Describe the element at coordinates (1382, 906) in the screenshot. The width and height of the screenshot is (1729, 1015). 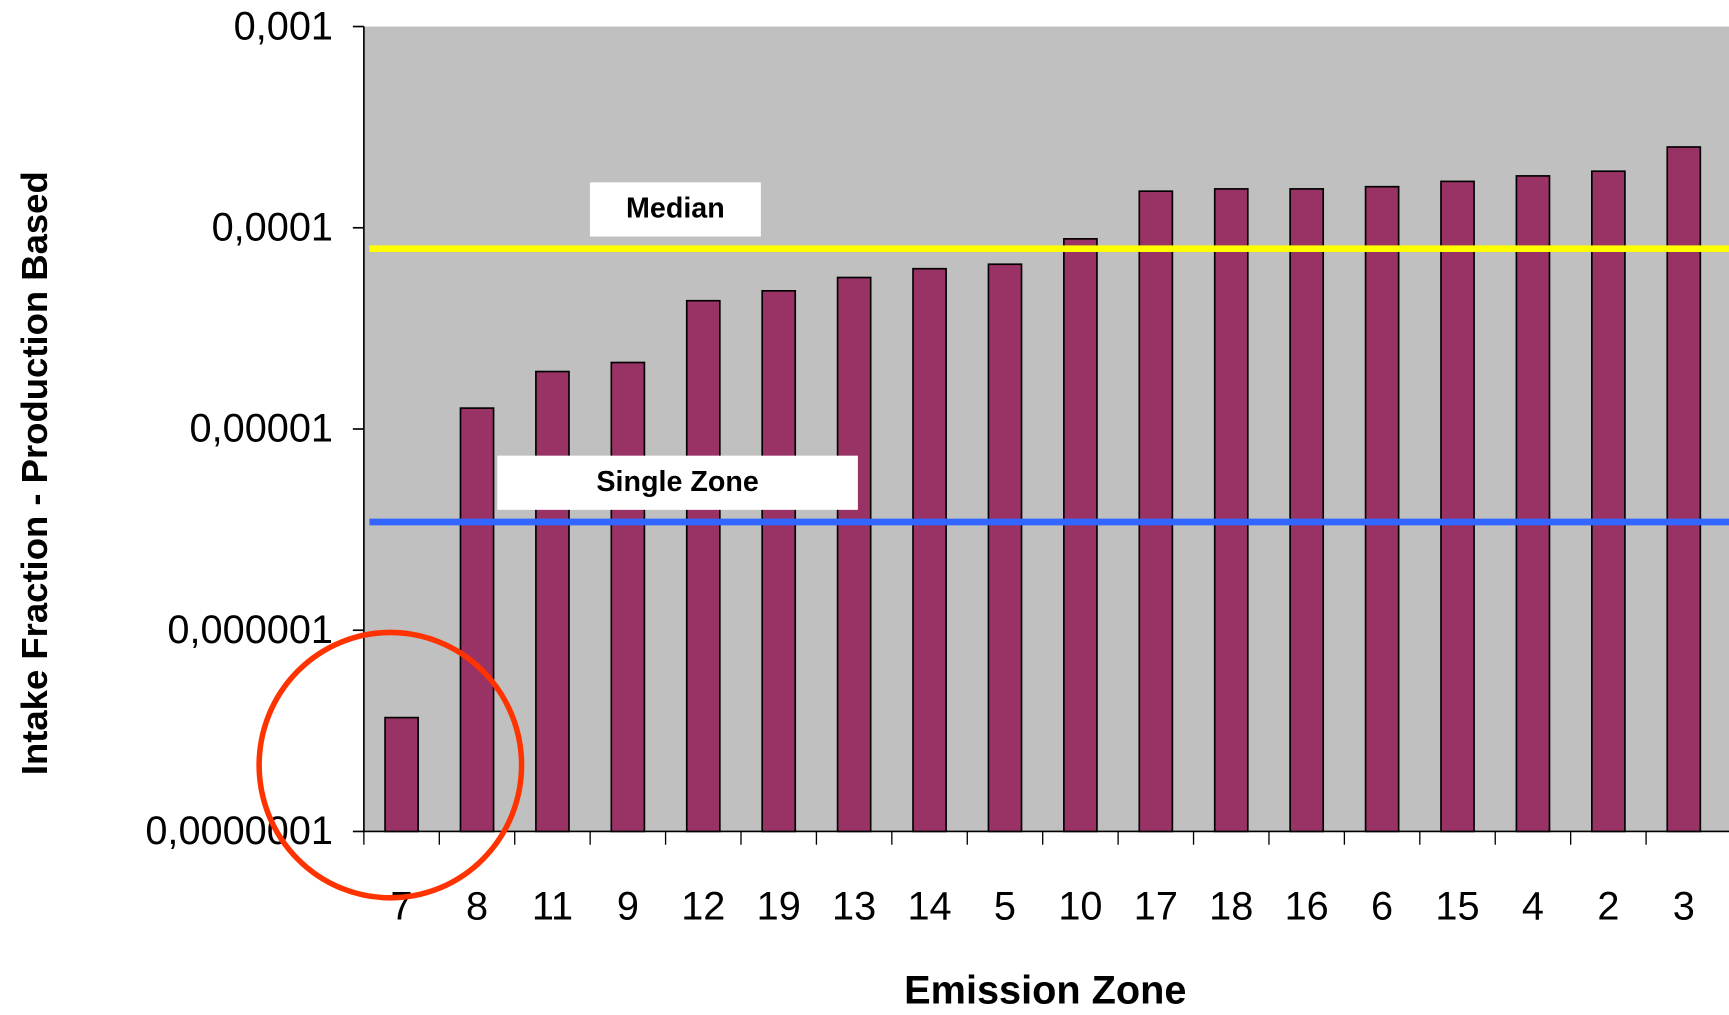
I see `x-tick-label: 6` at that location.